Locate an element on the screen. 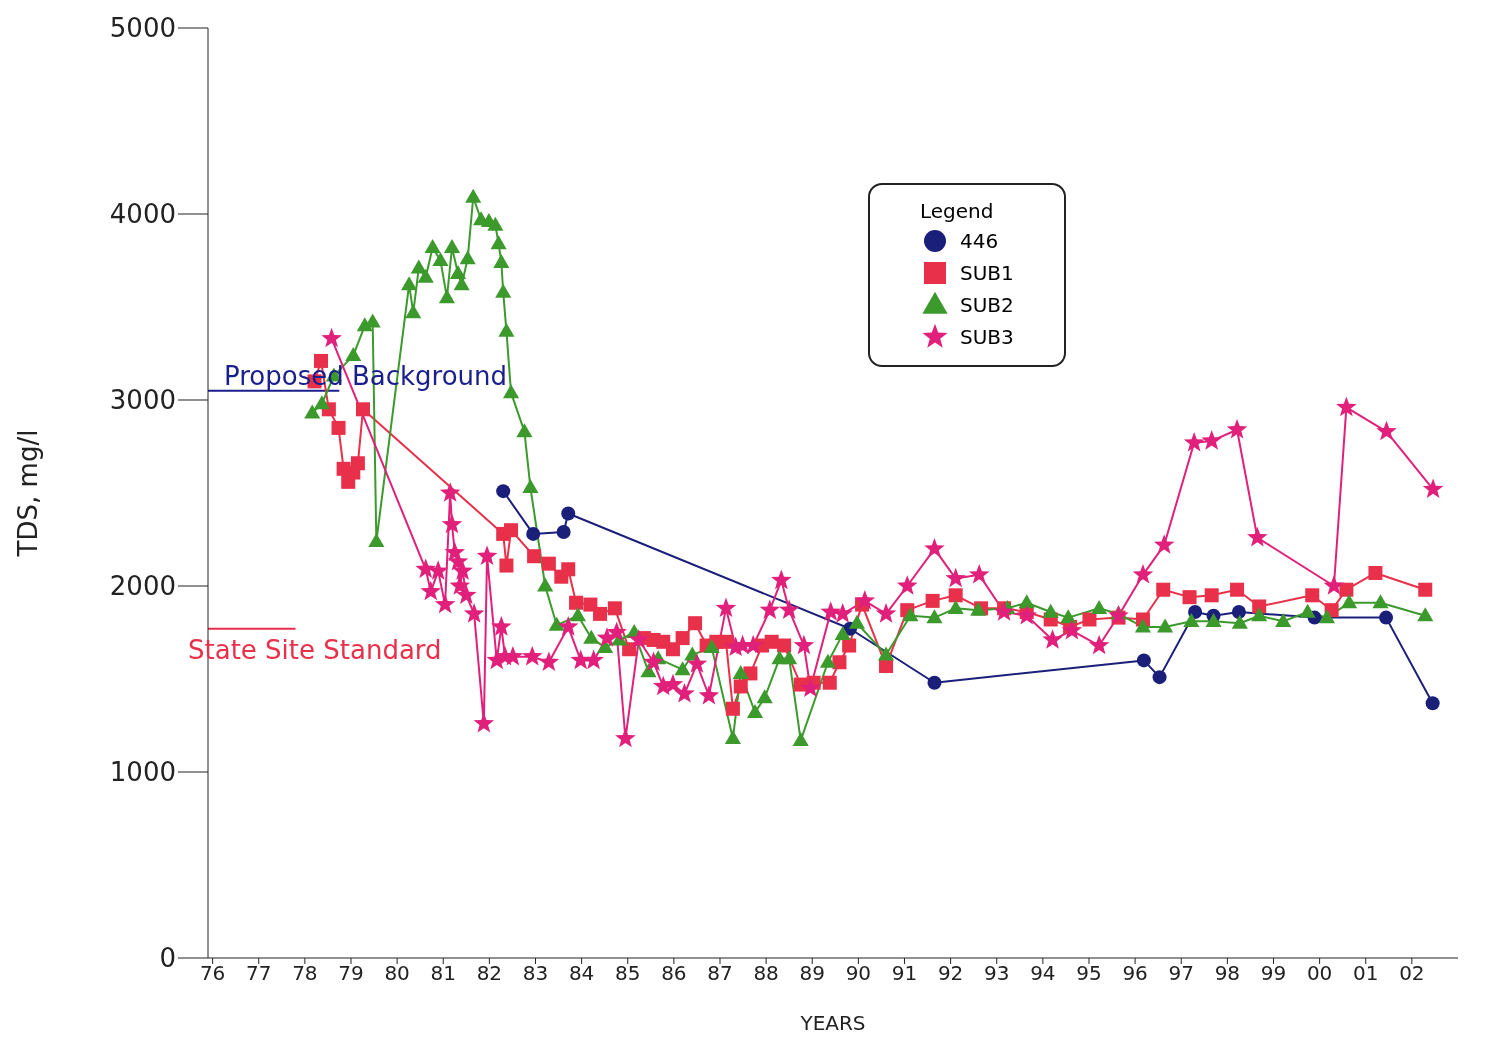 This screenshot has width=1486, height=1050. x-tick-label: 76 is located at coordinates (212, 973).